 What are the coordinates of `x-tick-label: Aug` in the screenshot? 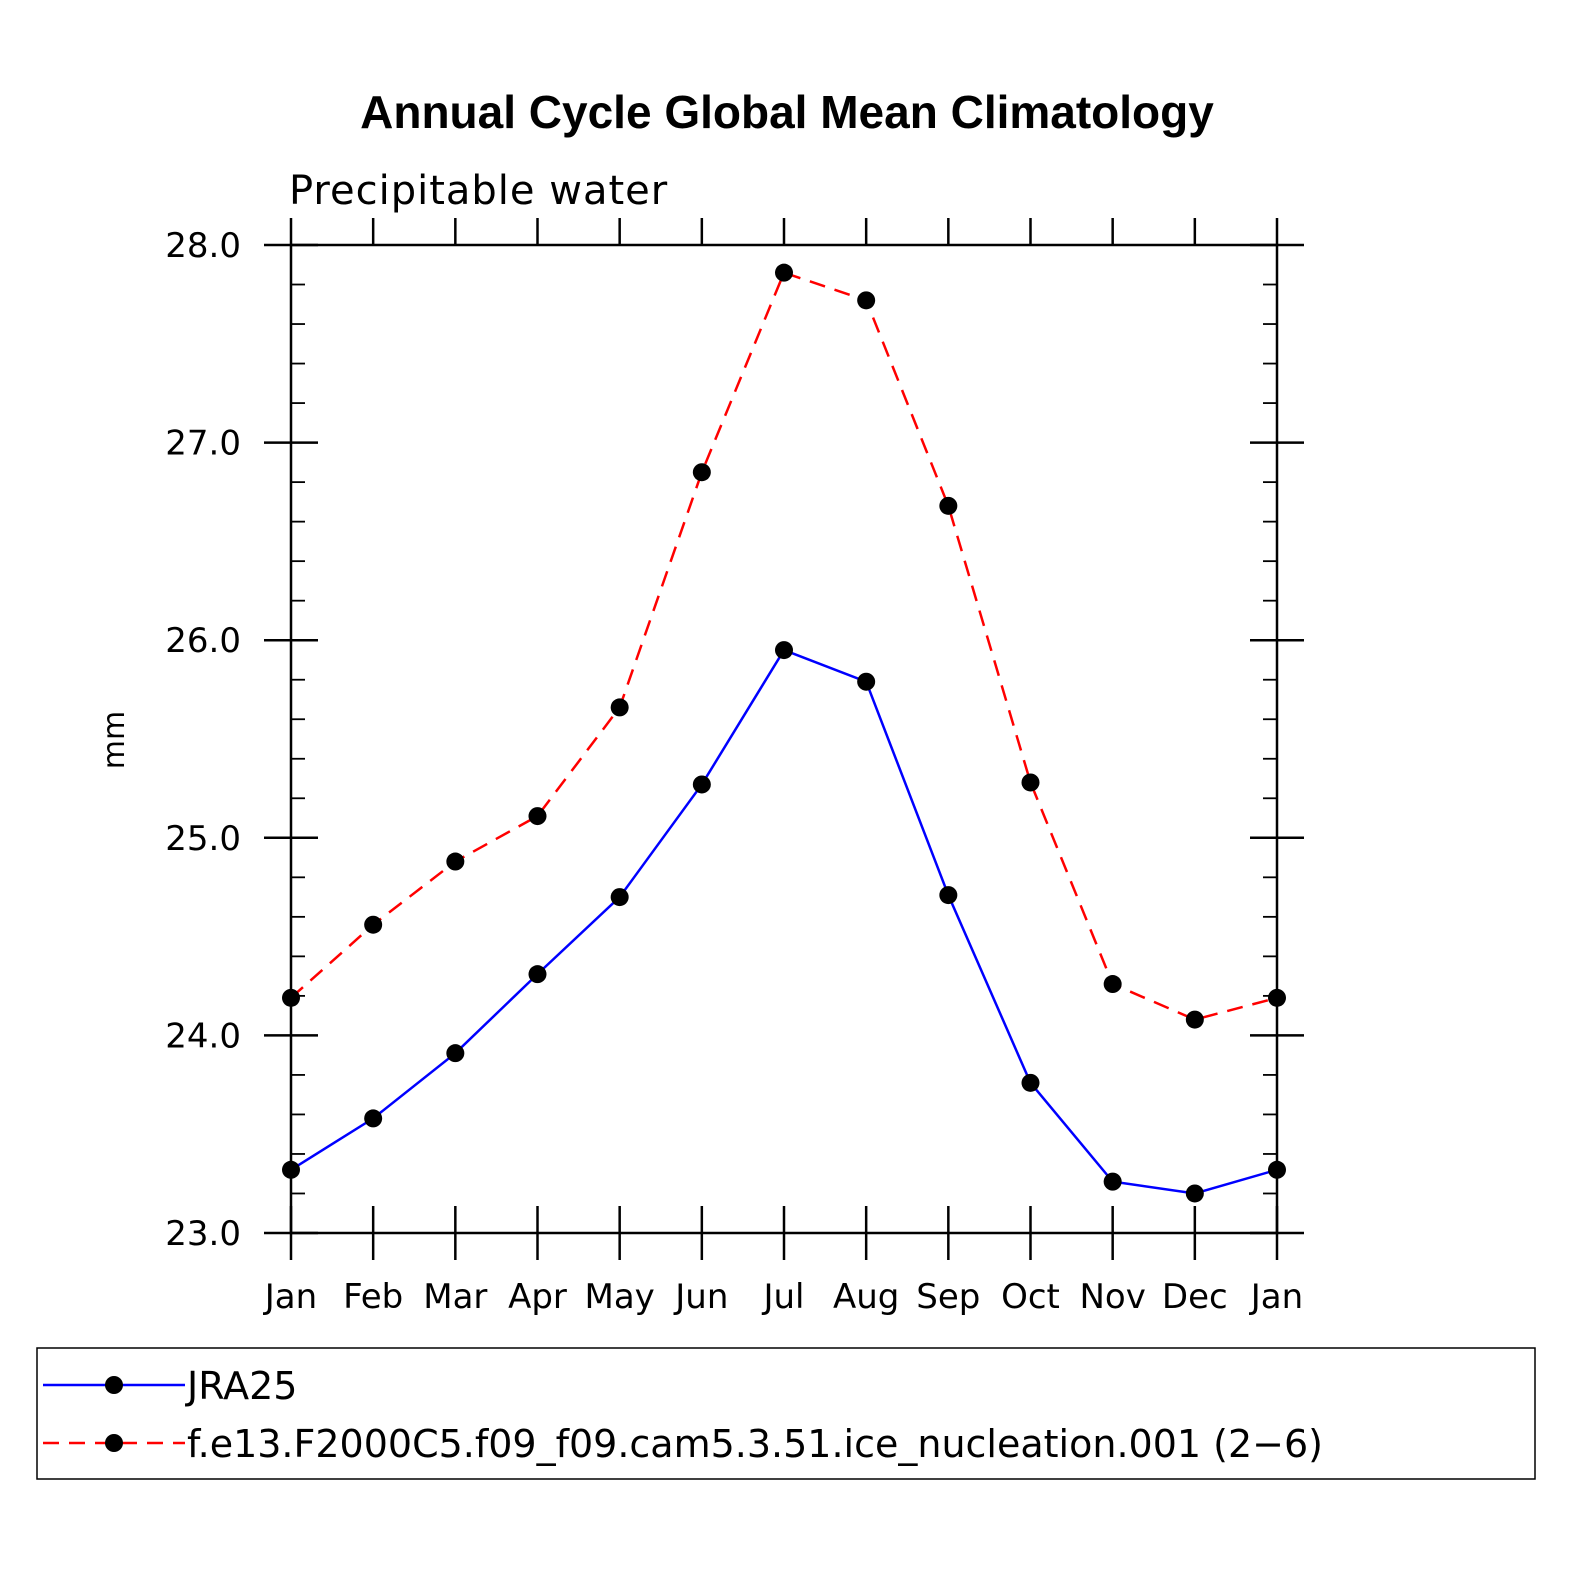 It's located at (866, 1297).